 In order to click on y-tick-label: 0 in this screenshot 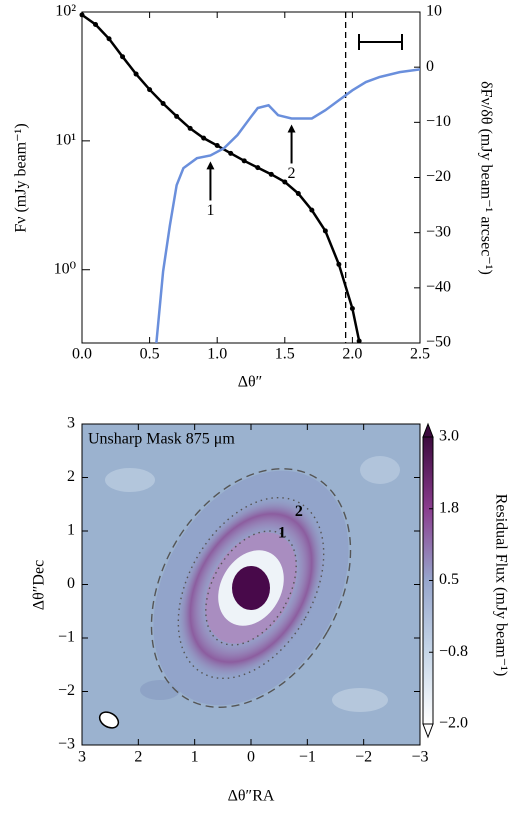, I will do `click(71, 583)`.